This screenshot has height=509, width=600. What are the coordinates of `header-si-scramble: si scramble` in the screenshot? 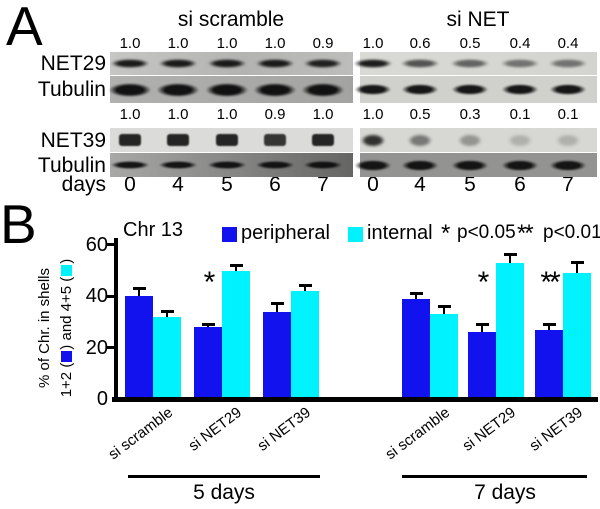 It's located at (231, 19).